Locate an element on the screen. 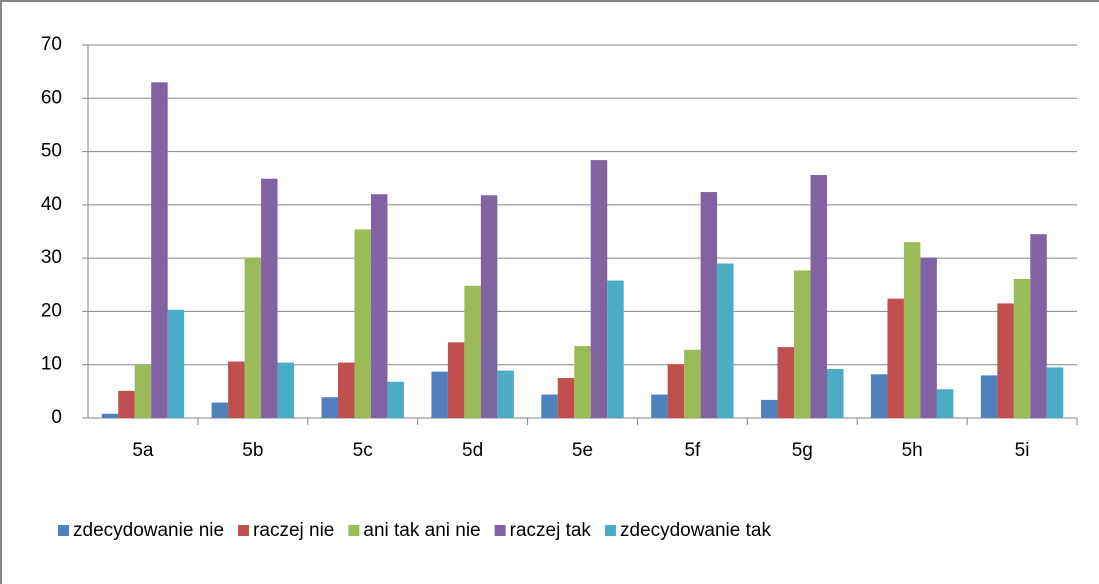 The width and height of the screenshot is (1099, 584). legend-label: raczej nie is located at coordinates (293, 530).